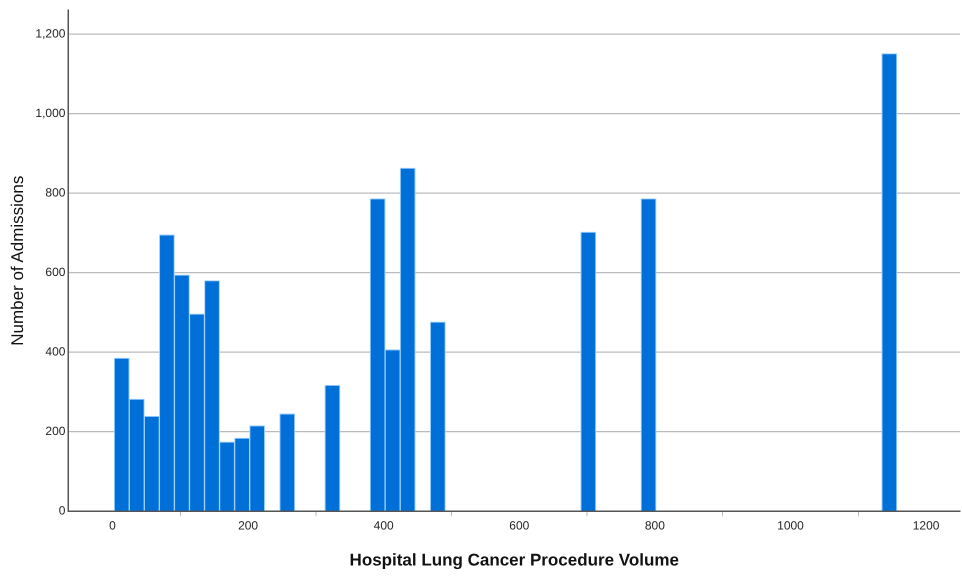 The width and height of the screenshot is (962, 579). I want to click on x-tick-label: 0, so click(112, 525).